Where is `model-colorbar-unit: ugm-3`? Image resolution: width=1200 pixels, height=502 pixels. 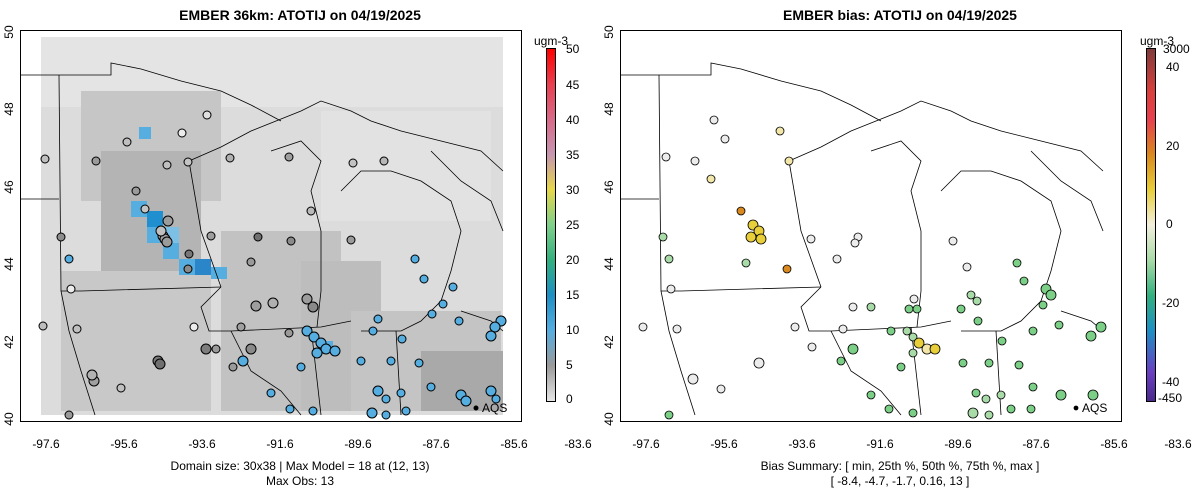
model-colorbar-unit: ugm-3 is located at coordinates (551, 41).